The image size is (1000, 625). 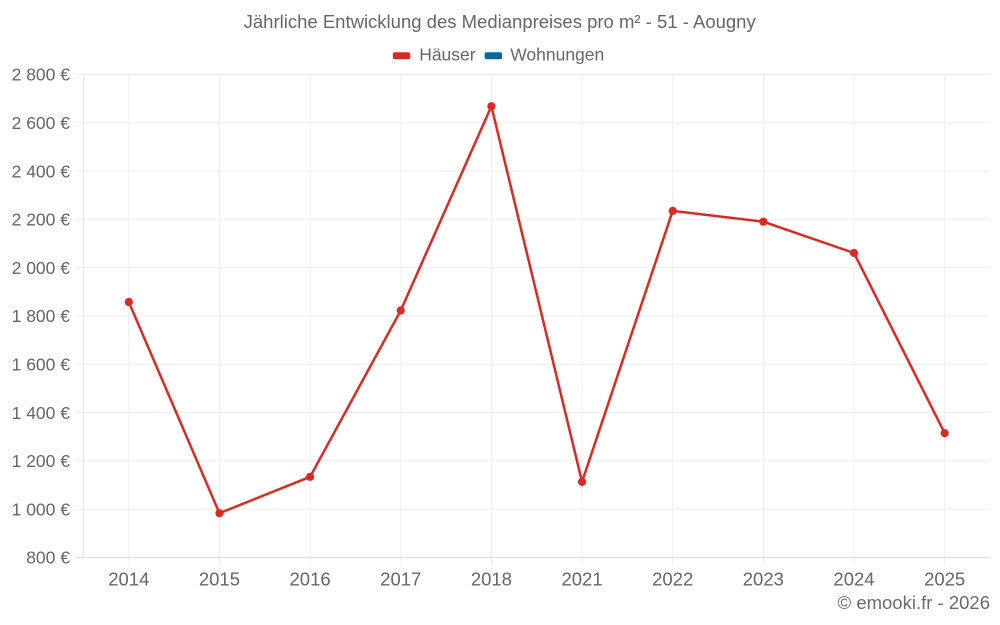 What do you see at coordinates (41, 413) in the screenshot?
I see `svg-text: 1 400 €` at bounding box center [41, 413].